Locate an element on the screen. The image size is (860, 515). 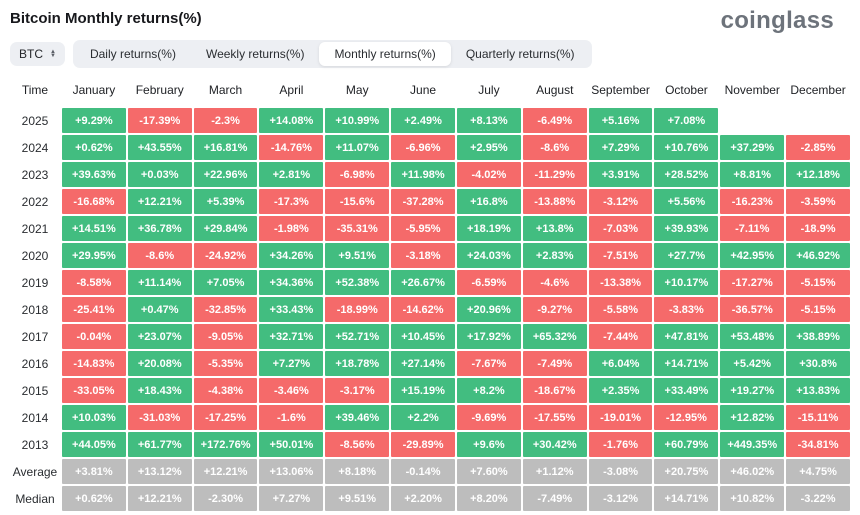
column-header: May is located at coordinates (357, 90).